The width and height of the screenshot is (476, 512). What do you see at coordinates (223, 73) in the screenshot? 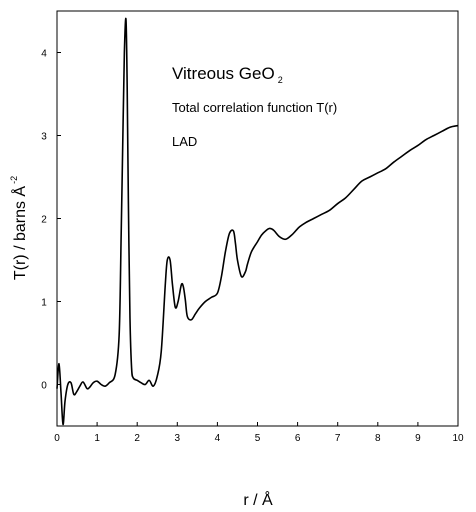
I see `annotation-title-main: Vitreous GeO` at bounding box center [223, 73].